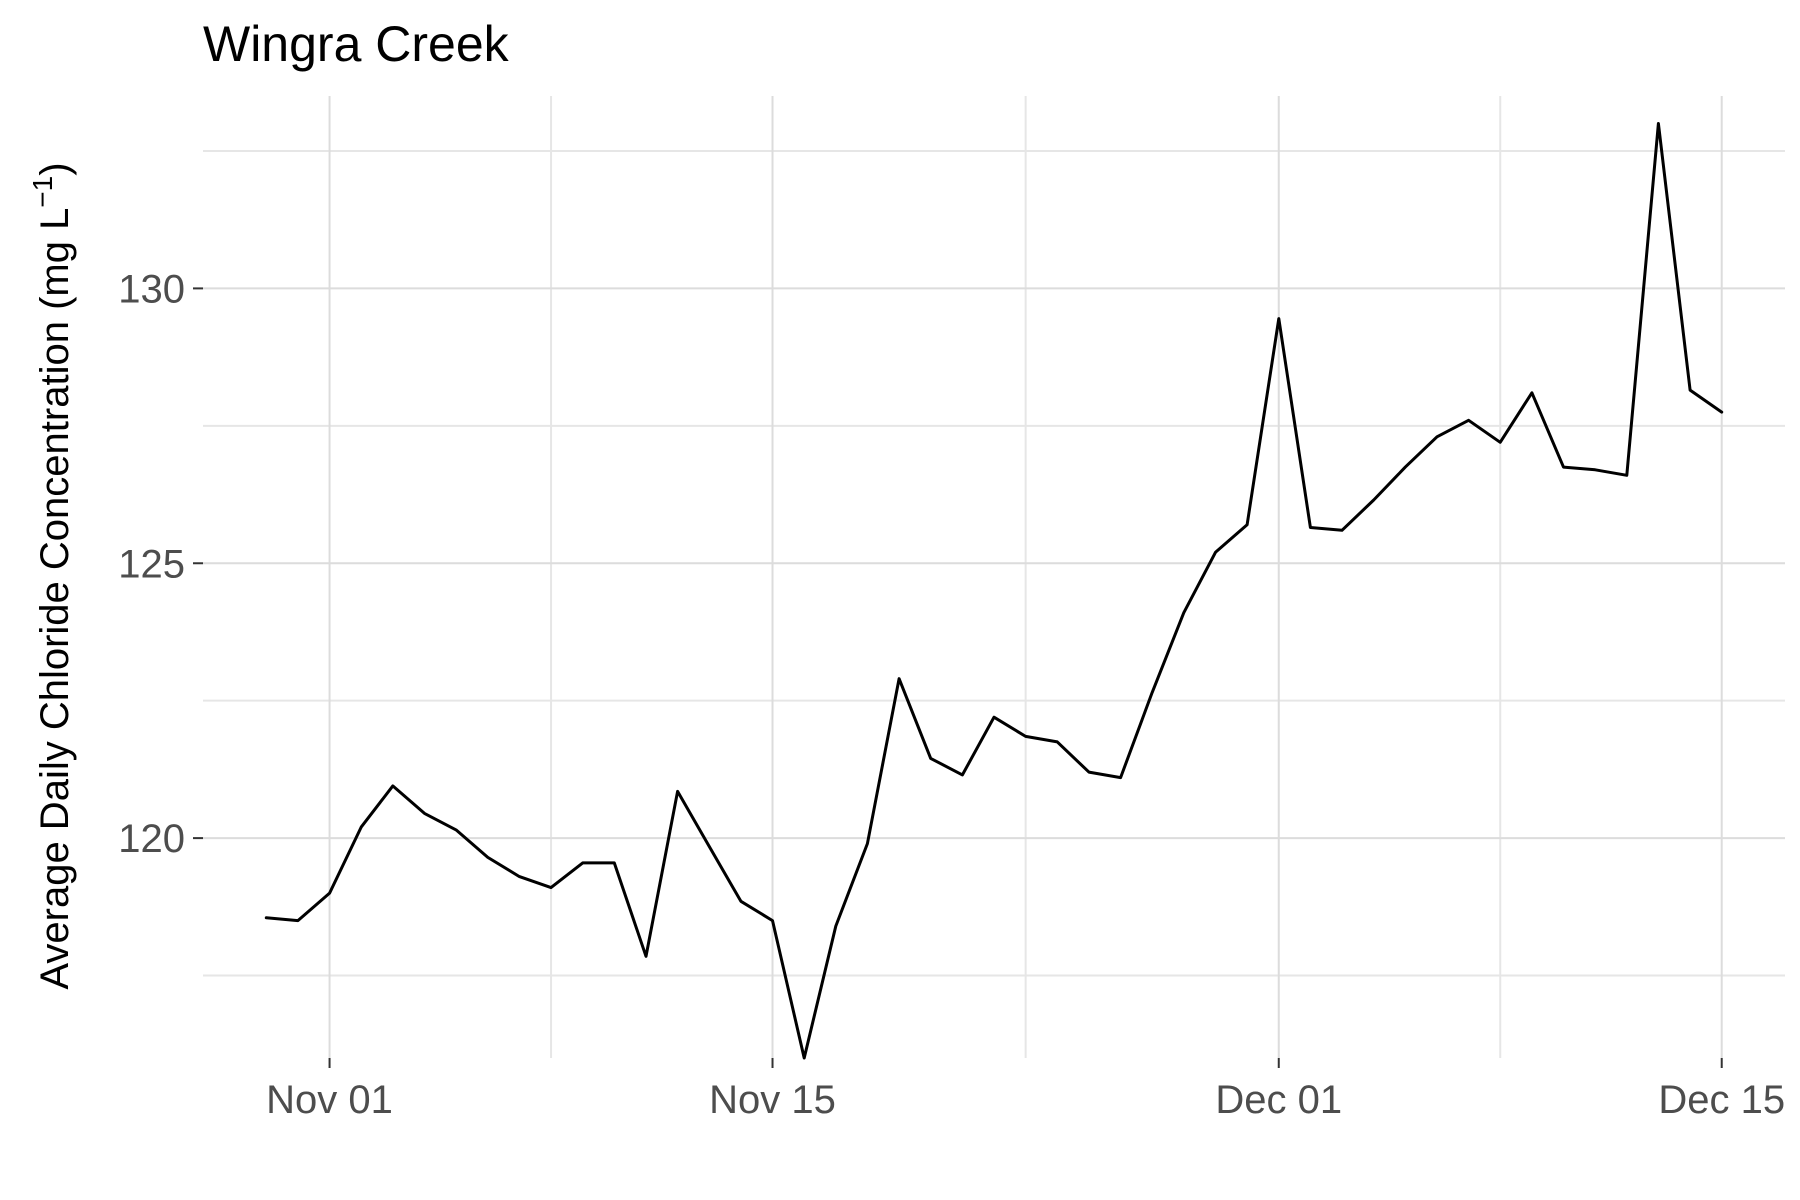  What do you see at coordinates (151, 289) in the screenshot?
I see `y-tick-label: 130` at bounding box center [151, 289].